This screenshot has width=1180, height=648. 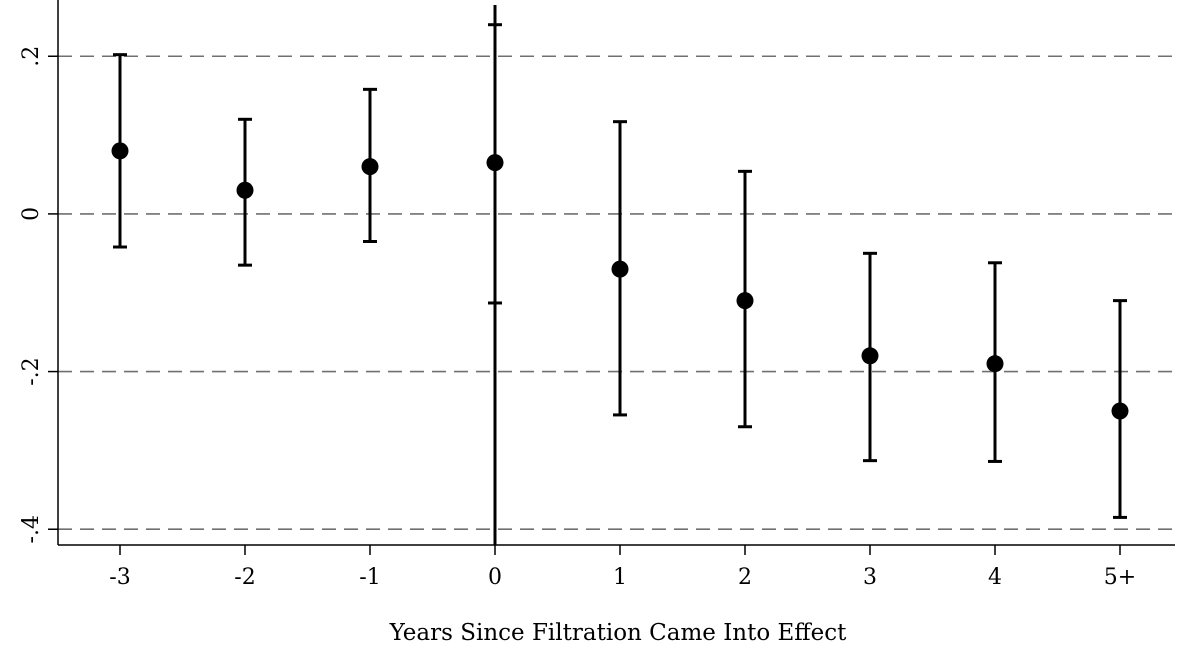 I want to click on y-tick-label: .2, so click(x=31, y=56).